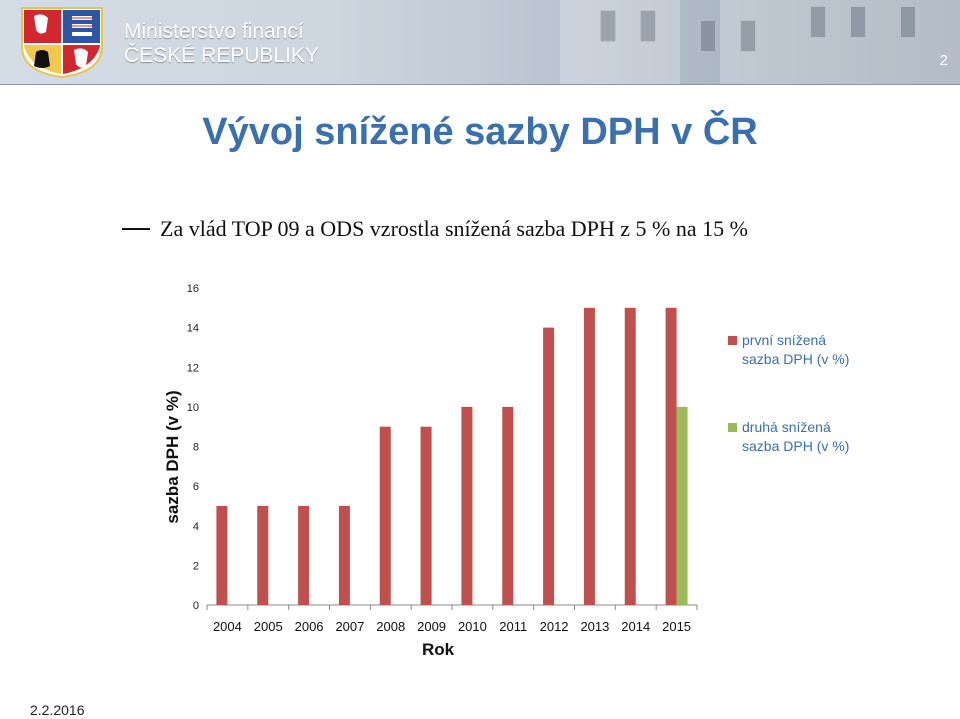 This screenshot has width=960, height=719. Describe the element at coordinates (193, 368) in the screenshot. I see `y-tick-label: 12` at that location.